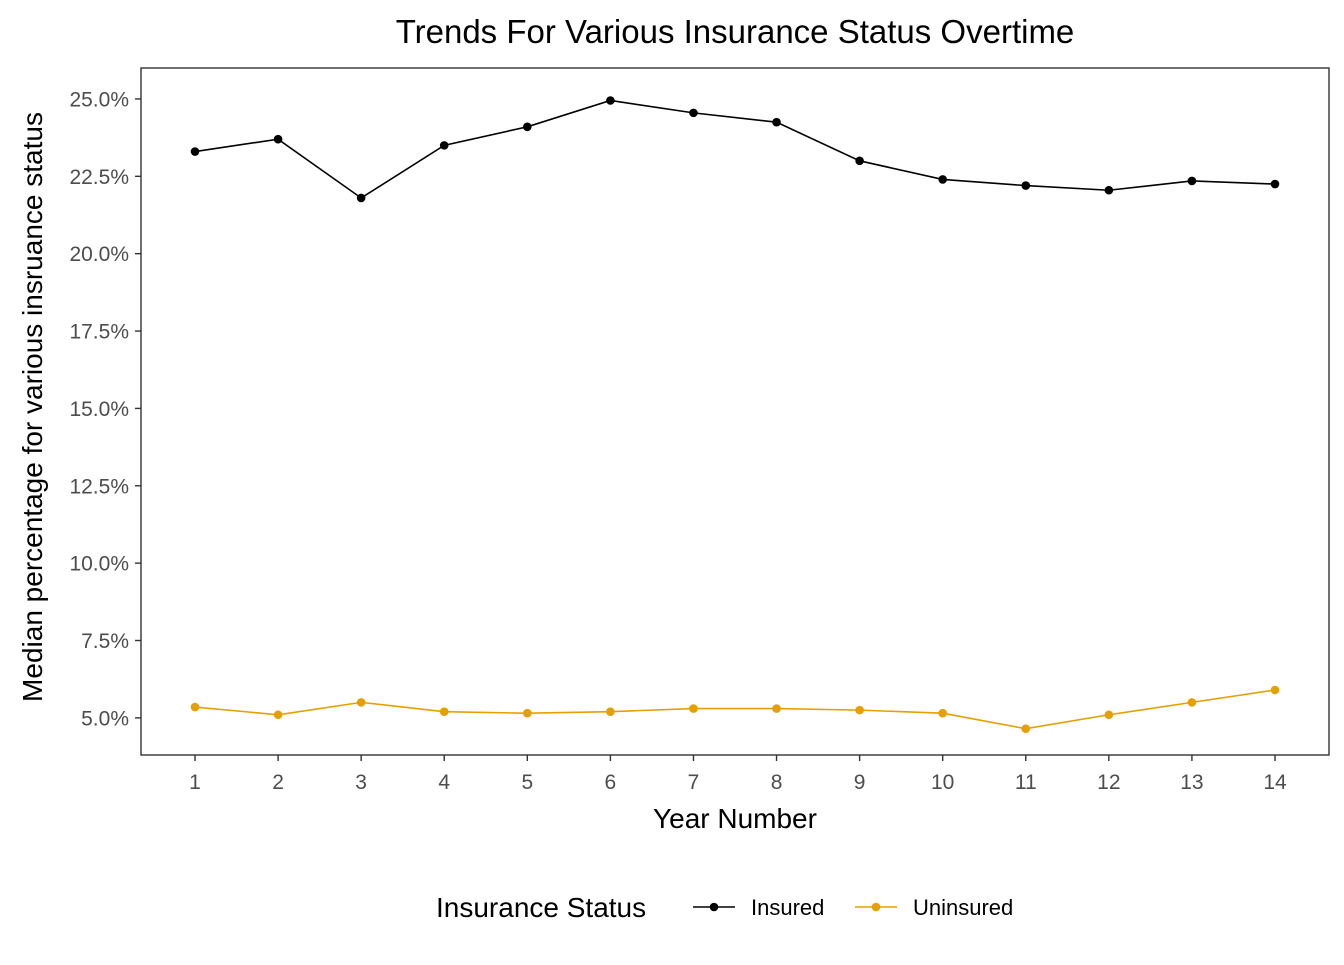 The height and width of the screenshot is (965, 1344). Describe the element at coordinates (1191, 782) in the screenshot. I see `x-tick-label: 13` at that location.